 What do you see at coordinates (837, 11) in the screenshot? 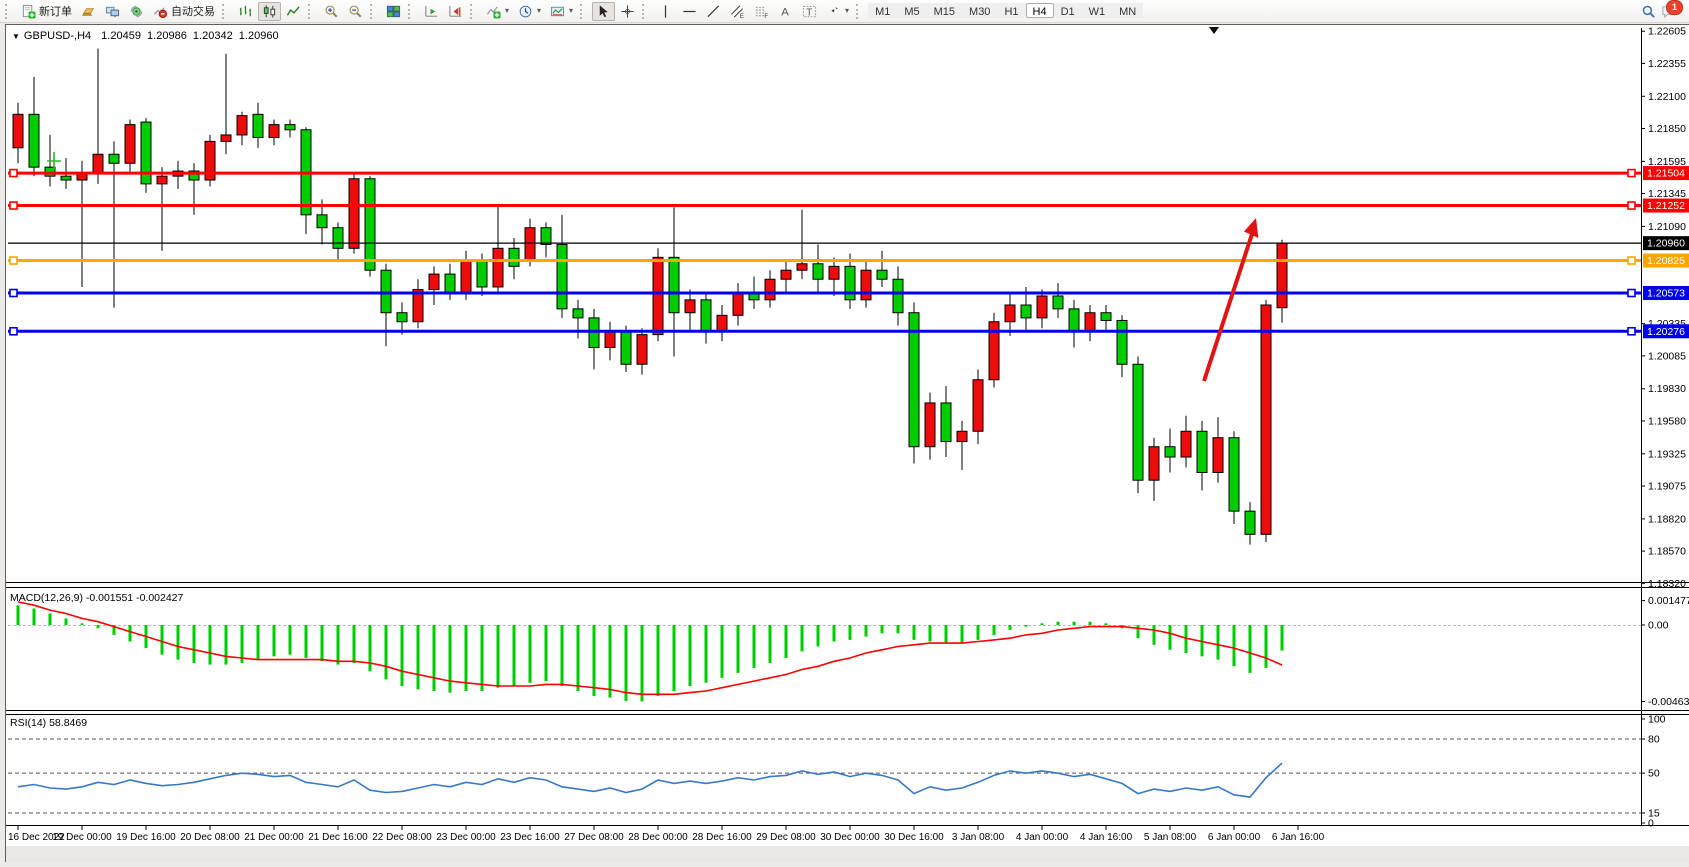
I see `arrows-tool-button: ▾` at bounding box center [837, 11].